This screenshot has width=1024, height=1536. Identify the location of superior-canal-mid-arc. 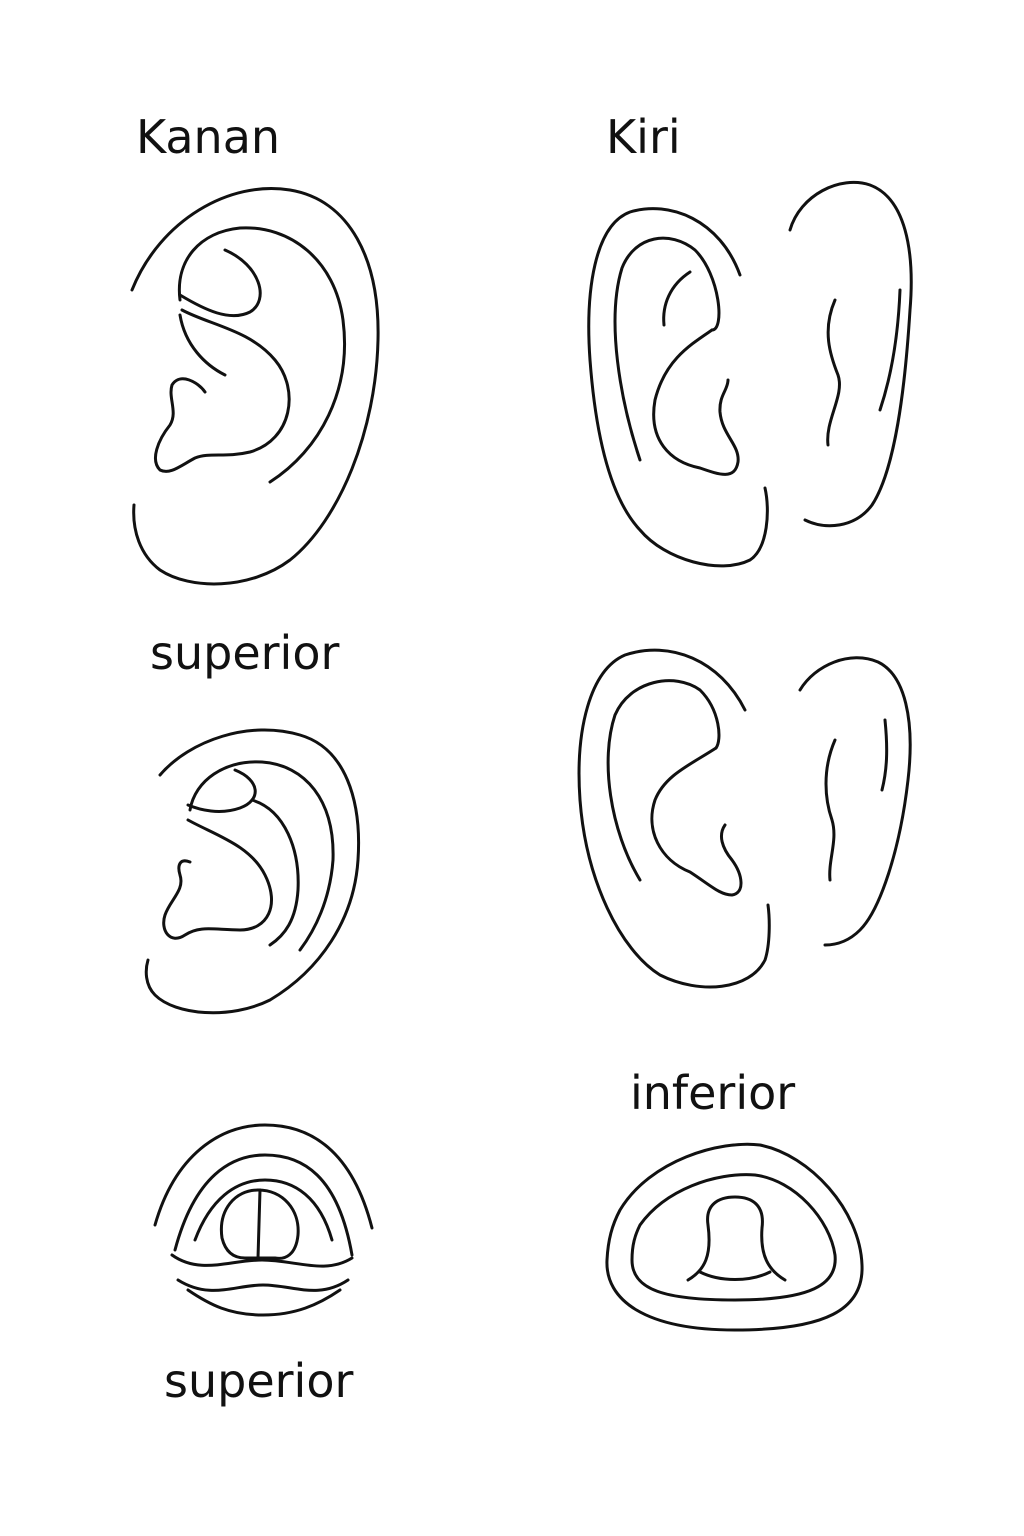
(263, 1205).